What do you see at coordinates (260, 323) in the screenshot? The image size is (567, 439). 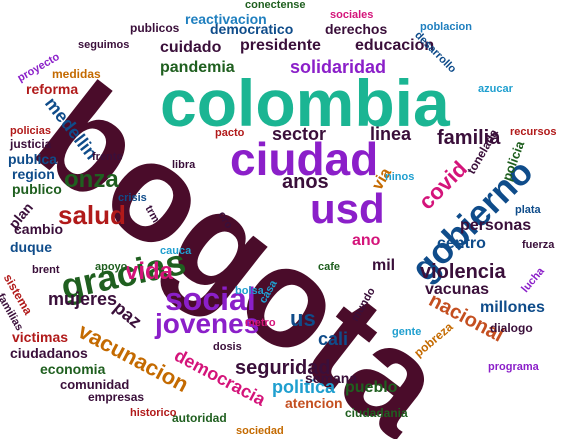 I see `word-metro: metro` at bounding box center [260, 323].